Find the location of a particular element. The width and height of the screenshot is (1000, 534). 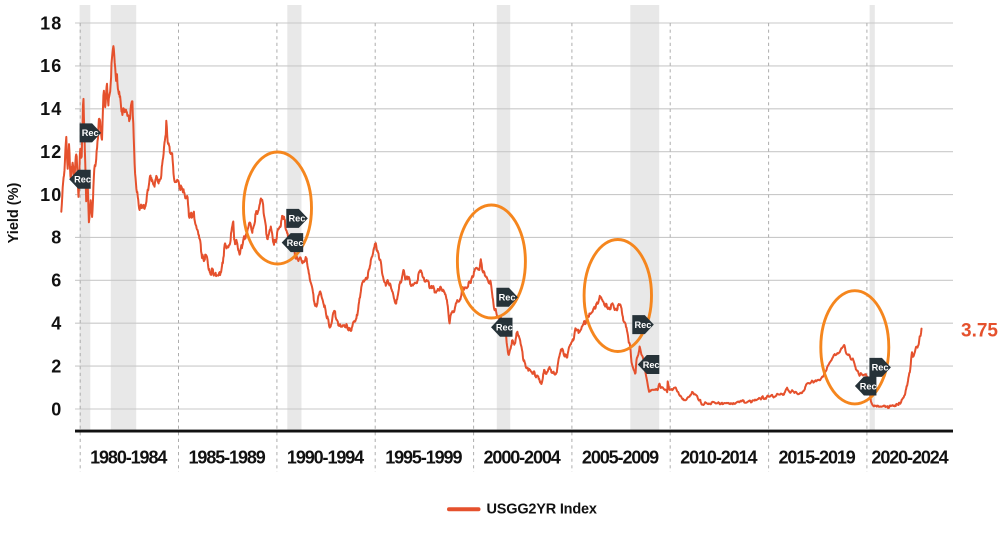

svg-text: 2010-2014 is located at coordinates (718, 457).